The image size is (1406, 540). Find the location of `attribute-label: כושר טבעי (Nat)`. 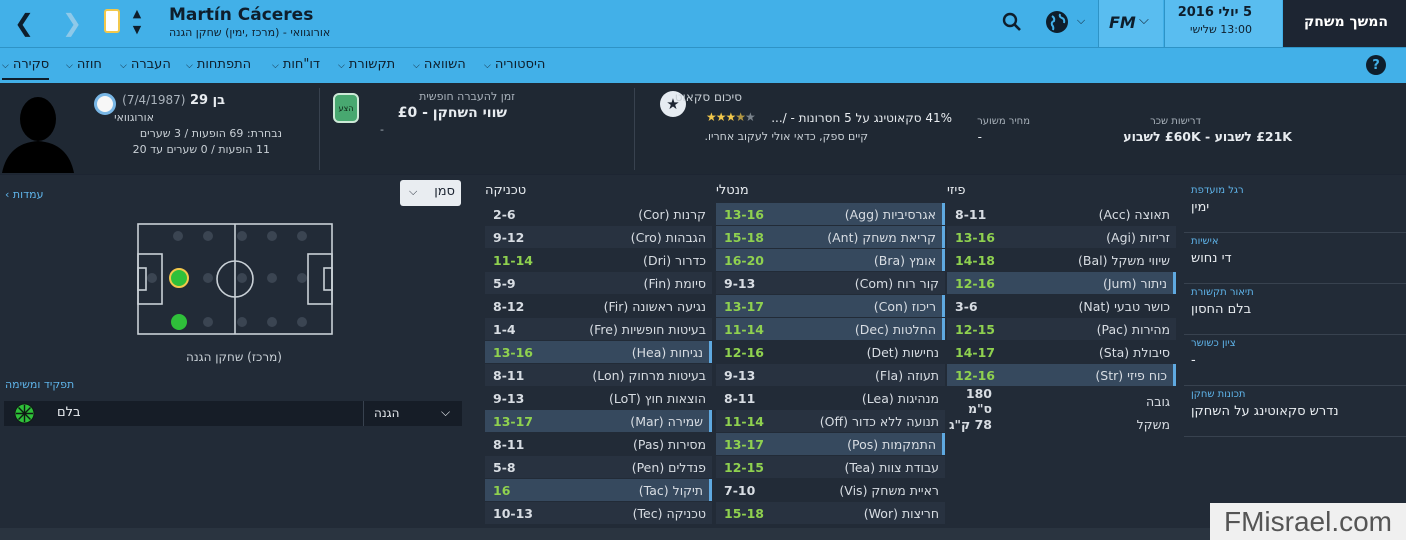

attribute-label: כושר טבעי (Nat) is located at coordinates (1124, 306).